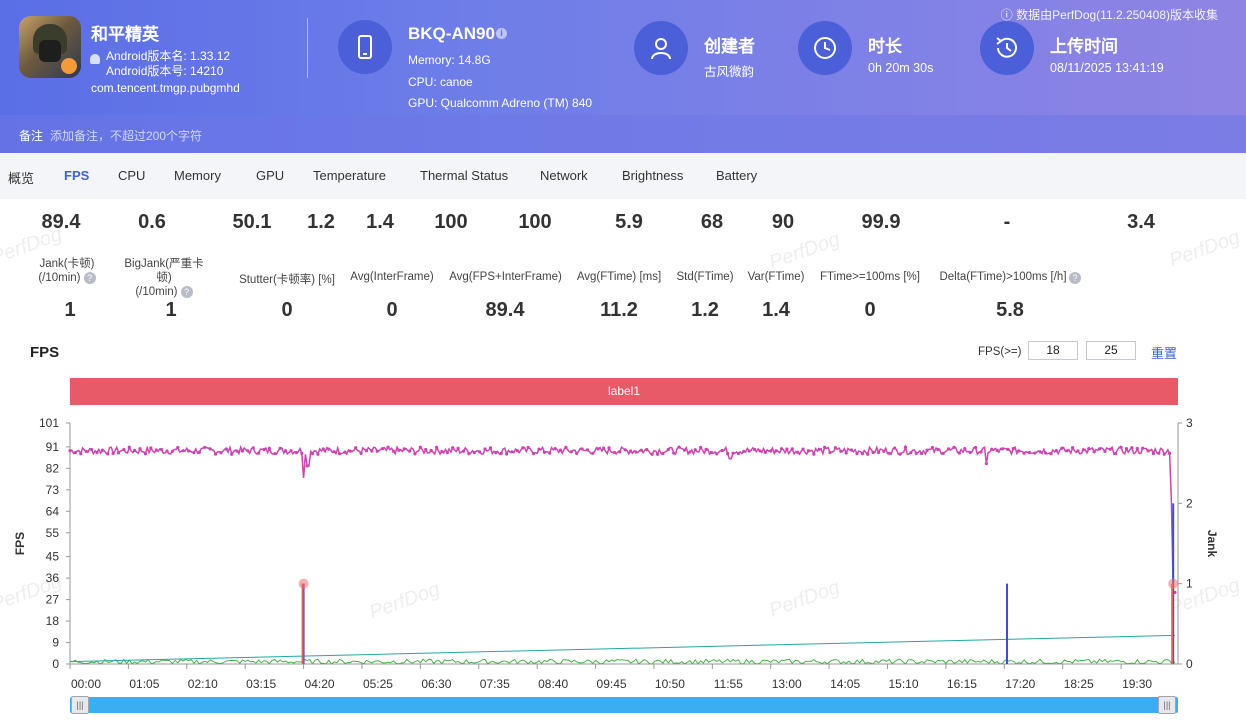 This screenshot has height=720, width=1246. What do you see at coordinates (885, 46) in the screenshot?
I see `duration-title: 时长` at bounding box center [885, 46].